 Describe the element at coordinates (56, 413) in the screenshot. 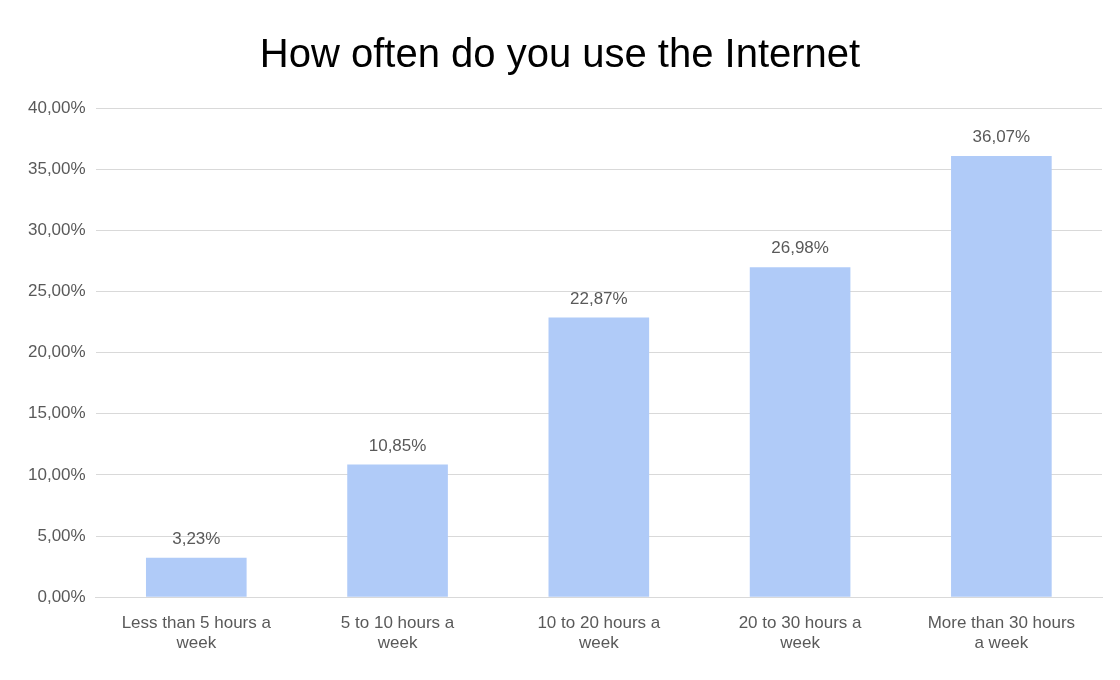

I see `y-tick-label: 15,00%` at that location.